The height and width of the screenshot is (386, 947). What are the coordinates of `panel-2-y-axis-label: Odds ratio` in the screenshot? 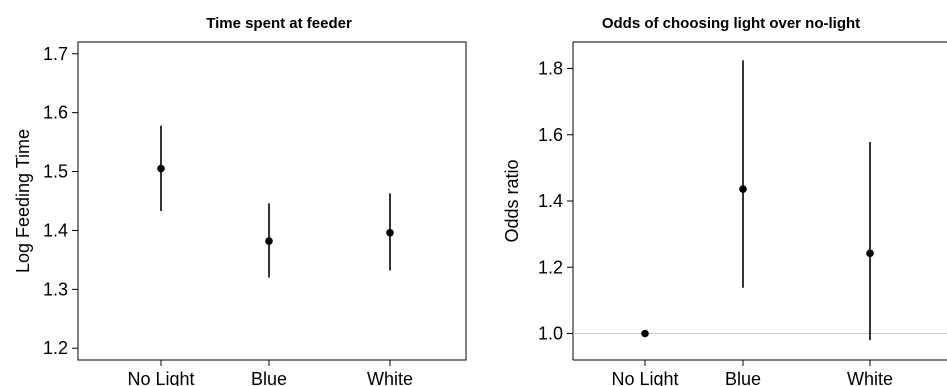 It's located at (512, 200).